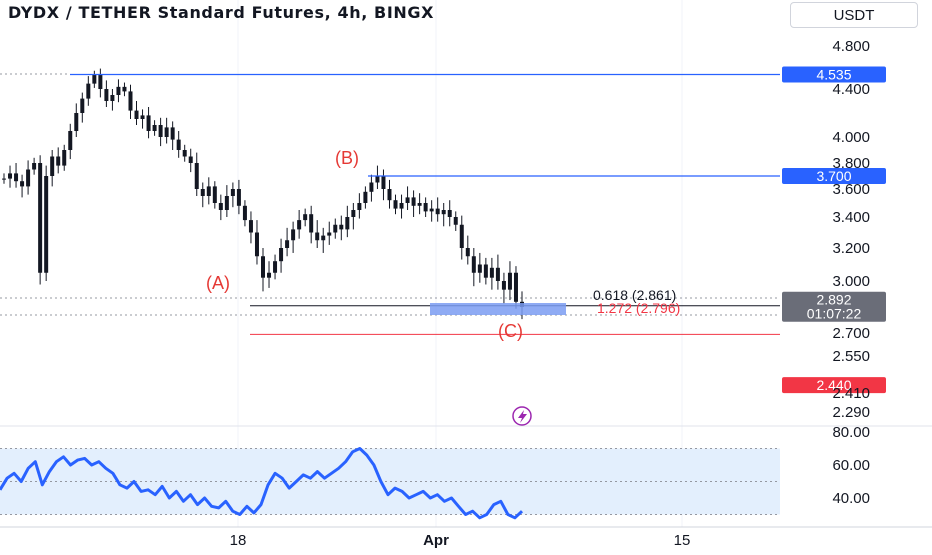  I want to click on price-tick: 3.800, so click(851, 163).